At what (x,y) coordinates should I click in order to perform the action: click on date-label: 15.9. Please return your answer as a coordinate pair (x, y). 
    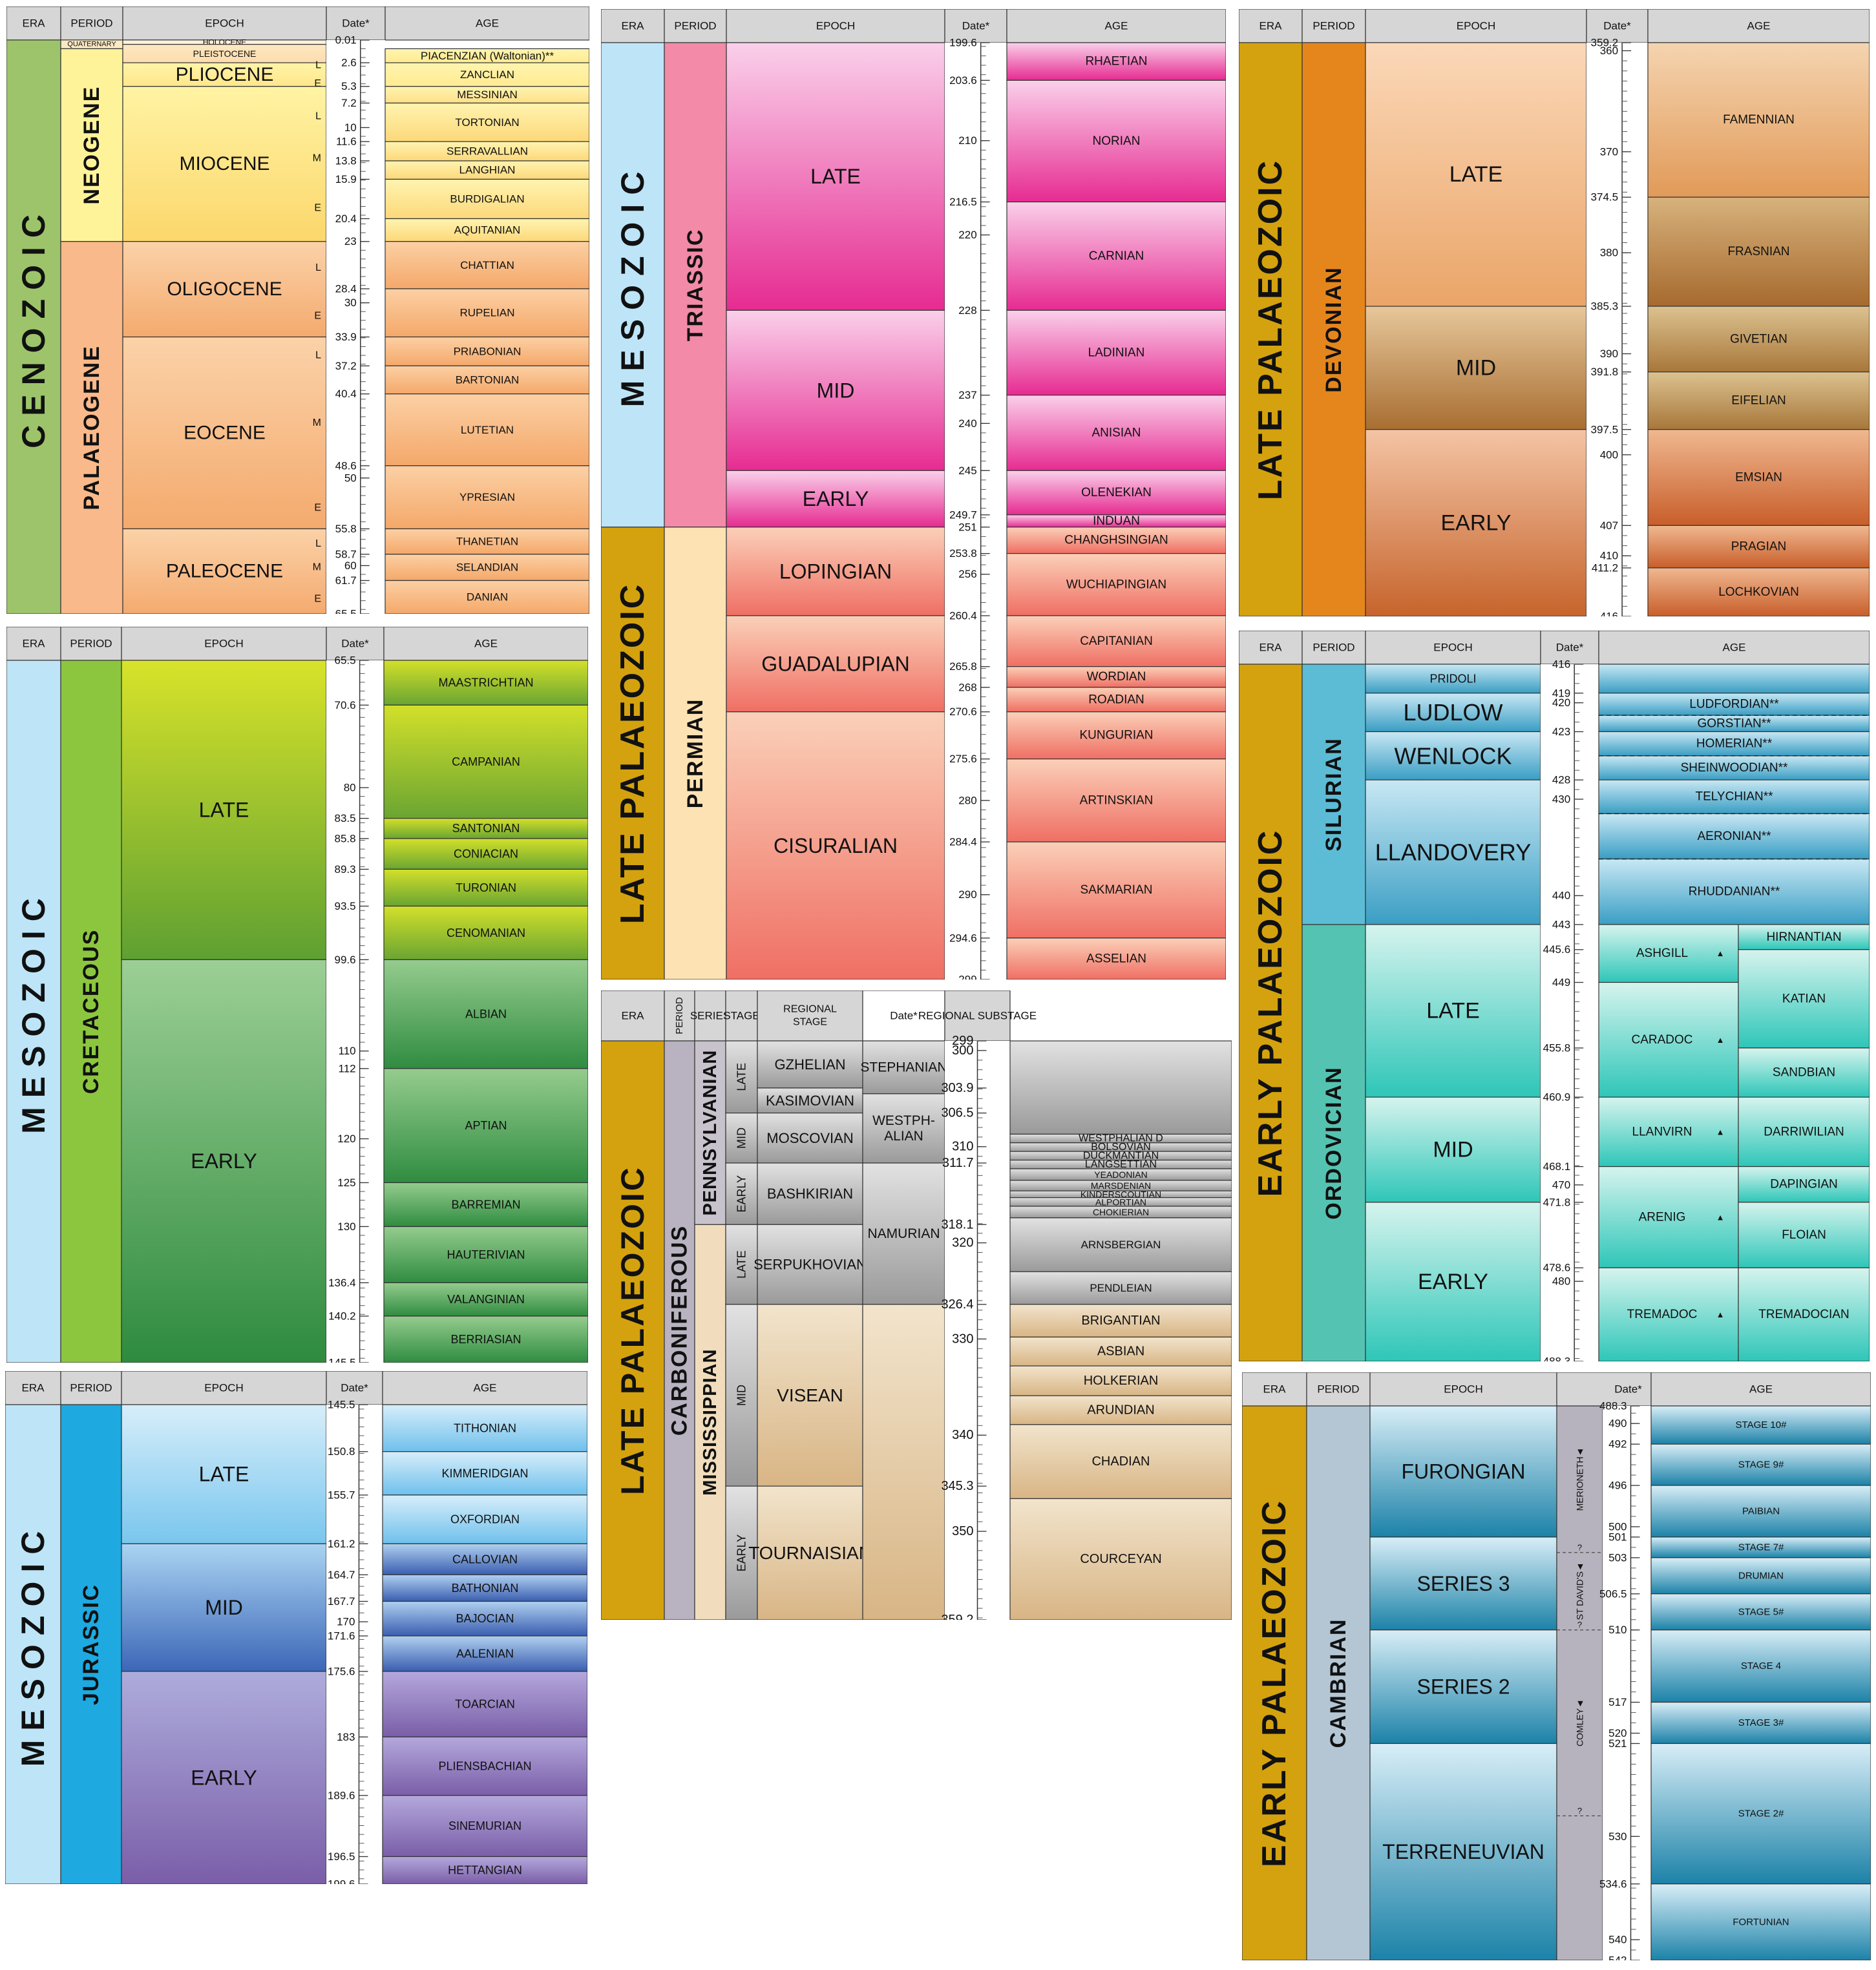
    Looking at the image, I should click on (346, 179).